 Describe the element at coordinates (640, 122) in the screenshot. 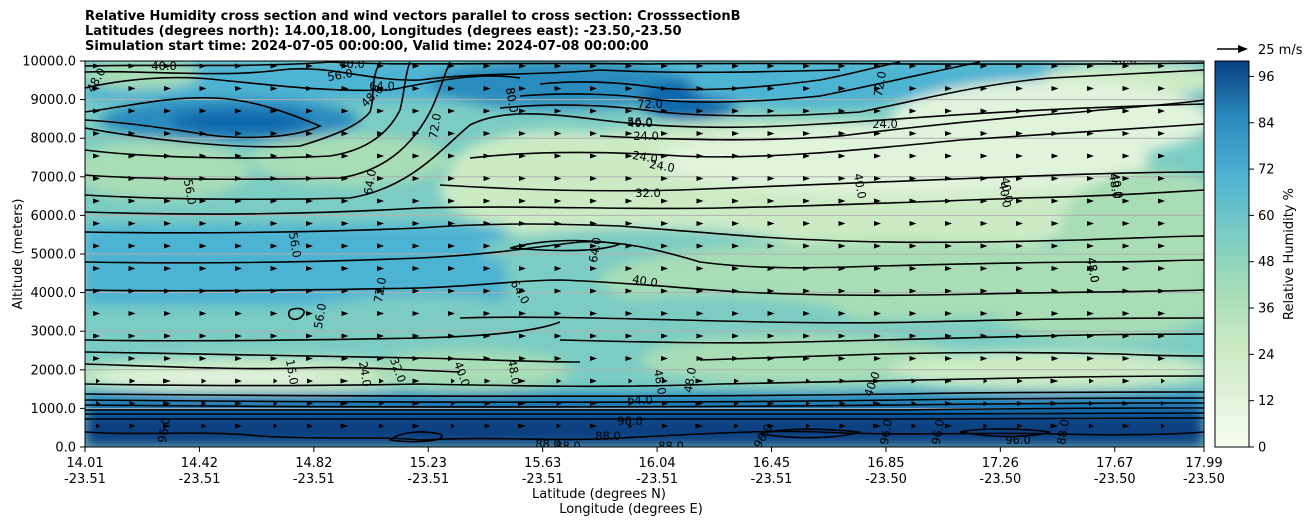

I see `contour-label-text: 56.0` at that location.